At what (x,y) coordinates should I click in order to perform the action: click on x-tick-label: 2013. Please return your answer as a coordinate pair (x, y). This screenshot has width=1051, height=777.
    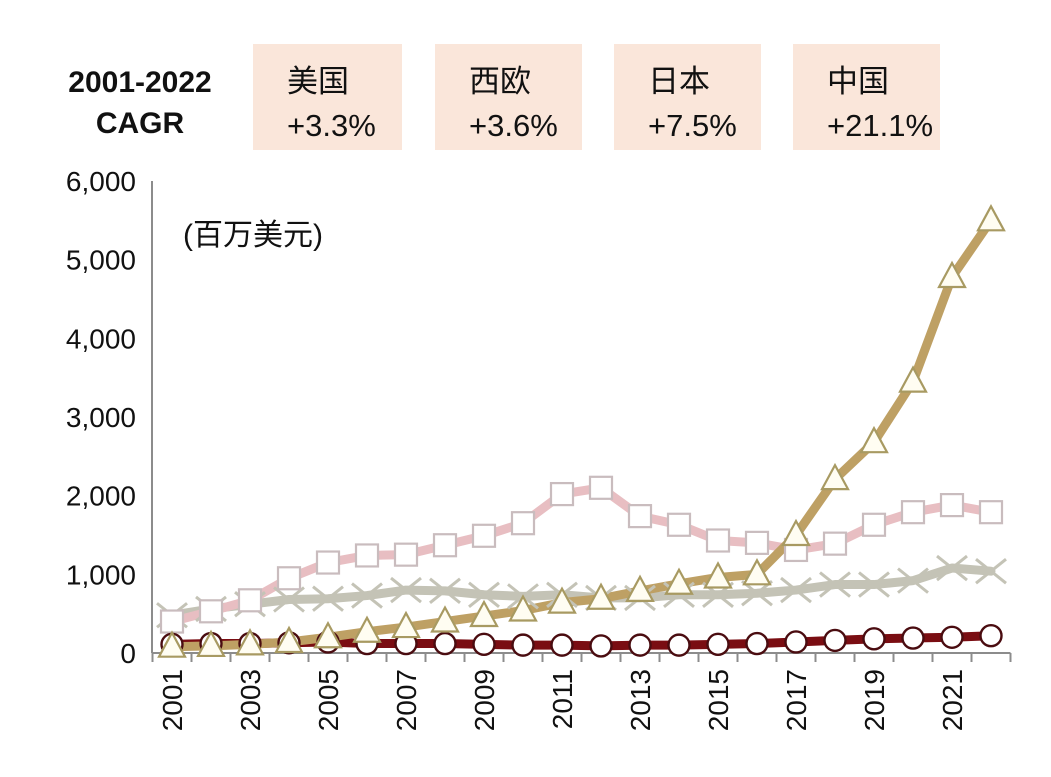
    Looking at the image, I should click on (640, 700).